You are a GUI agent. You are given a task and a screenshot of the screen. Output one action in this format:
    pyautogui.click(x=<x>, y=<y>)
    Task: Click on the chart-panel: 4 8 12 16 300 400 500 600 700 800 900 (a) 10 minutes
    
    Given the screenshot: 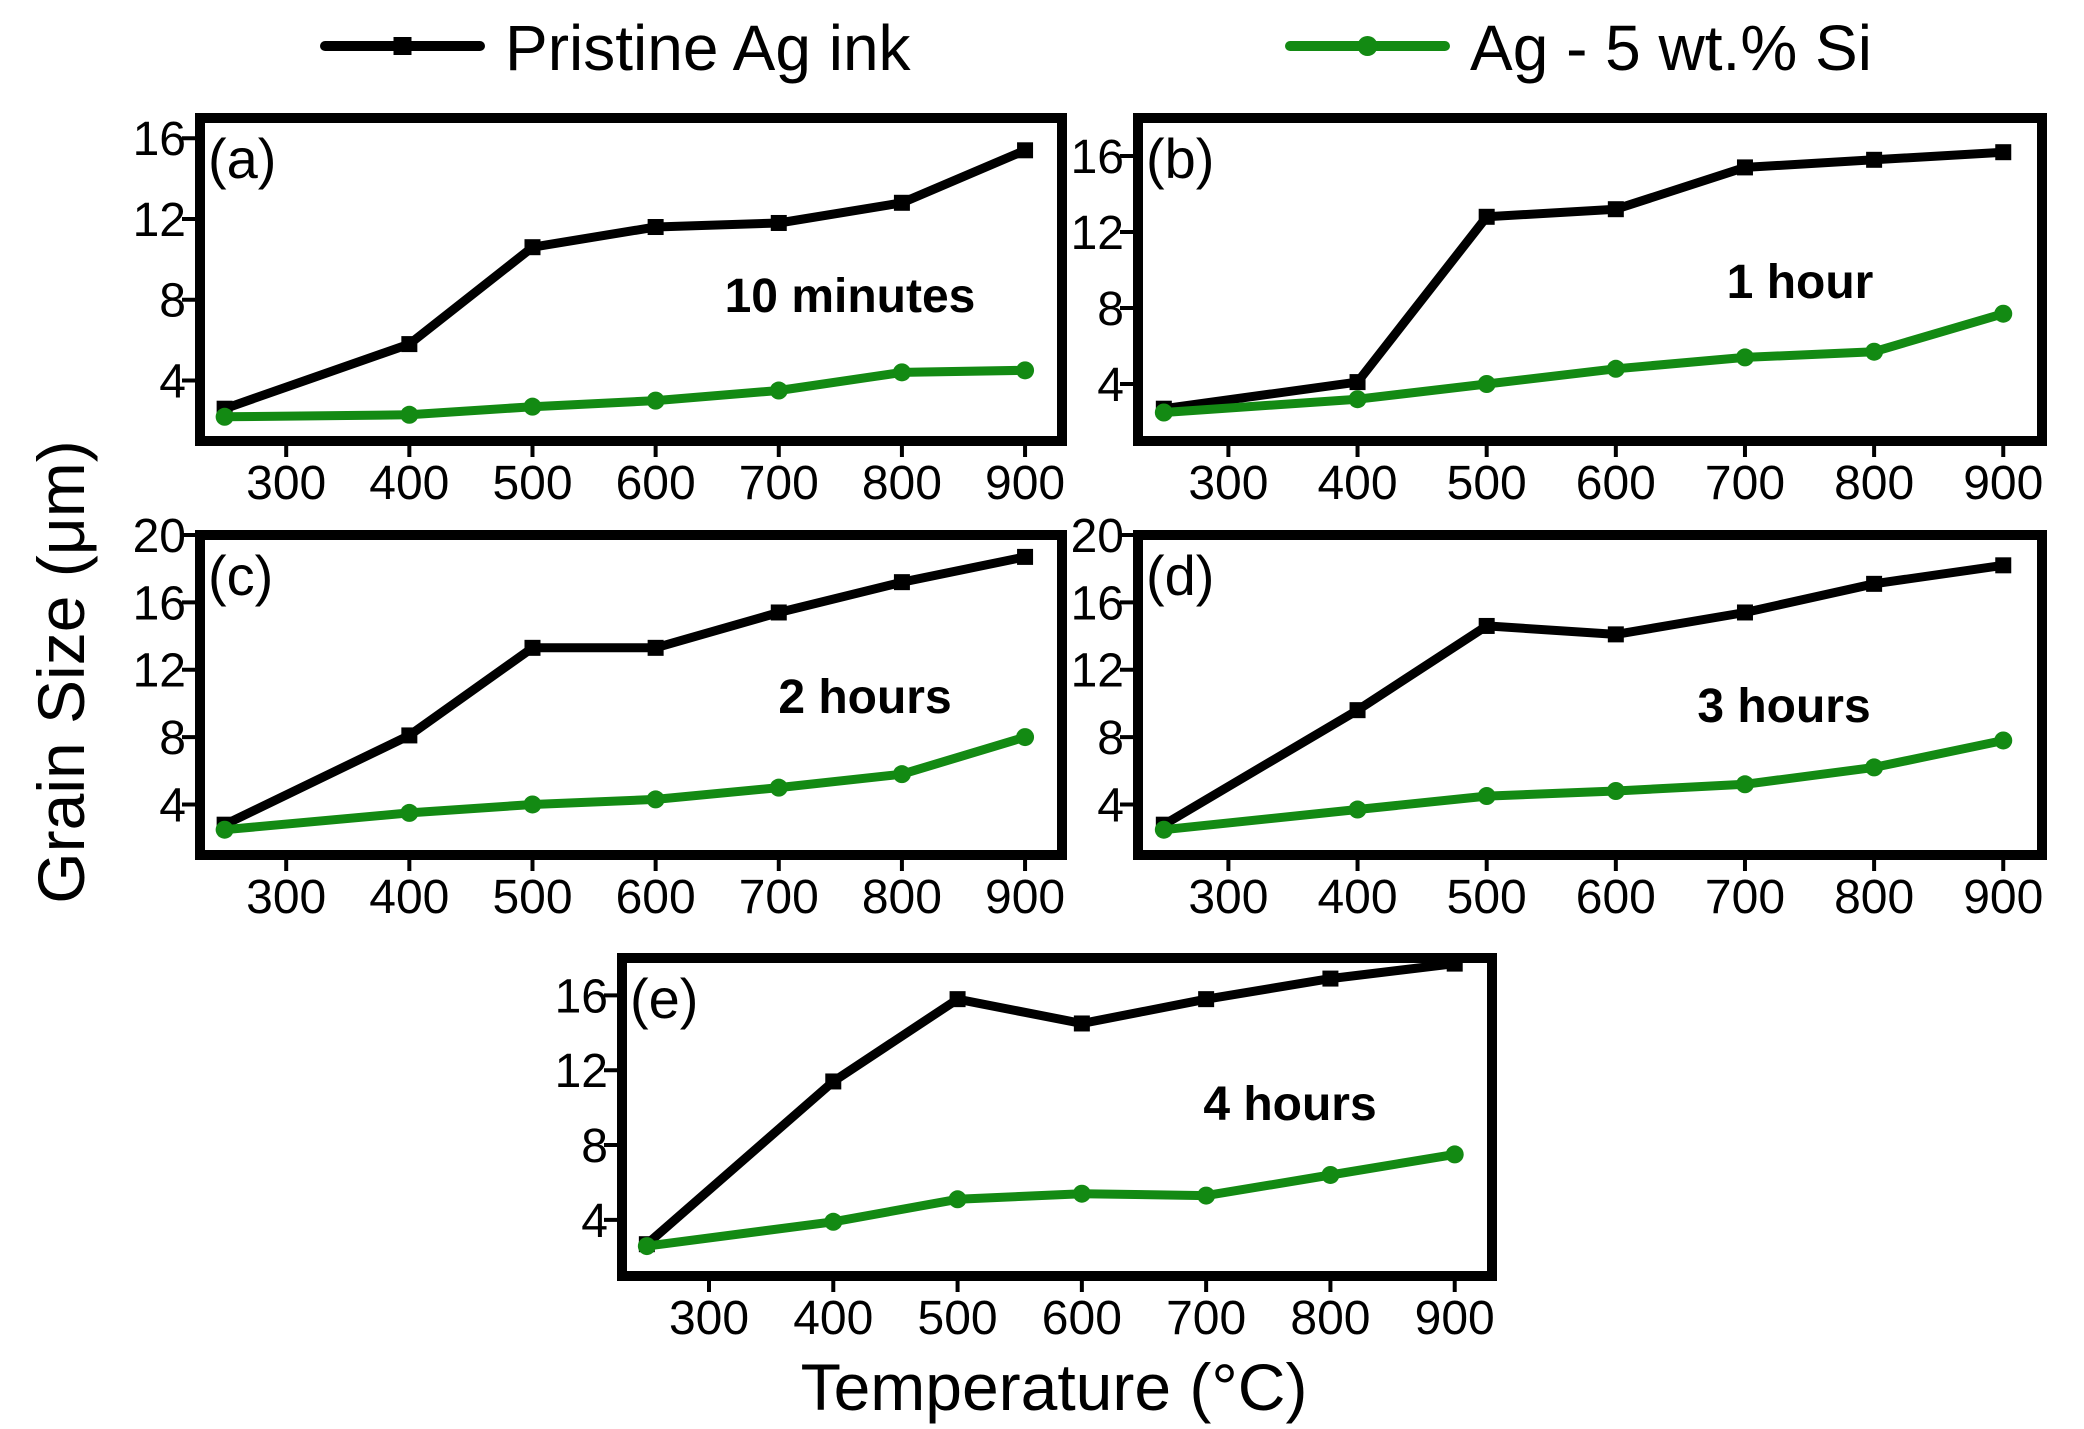 What is the action you would take?
    pyautogui.click(x=600, y=311)
    